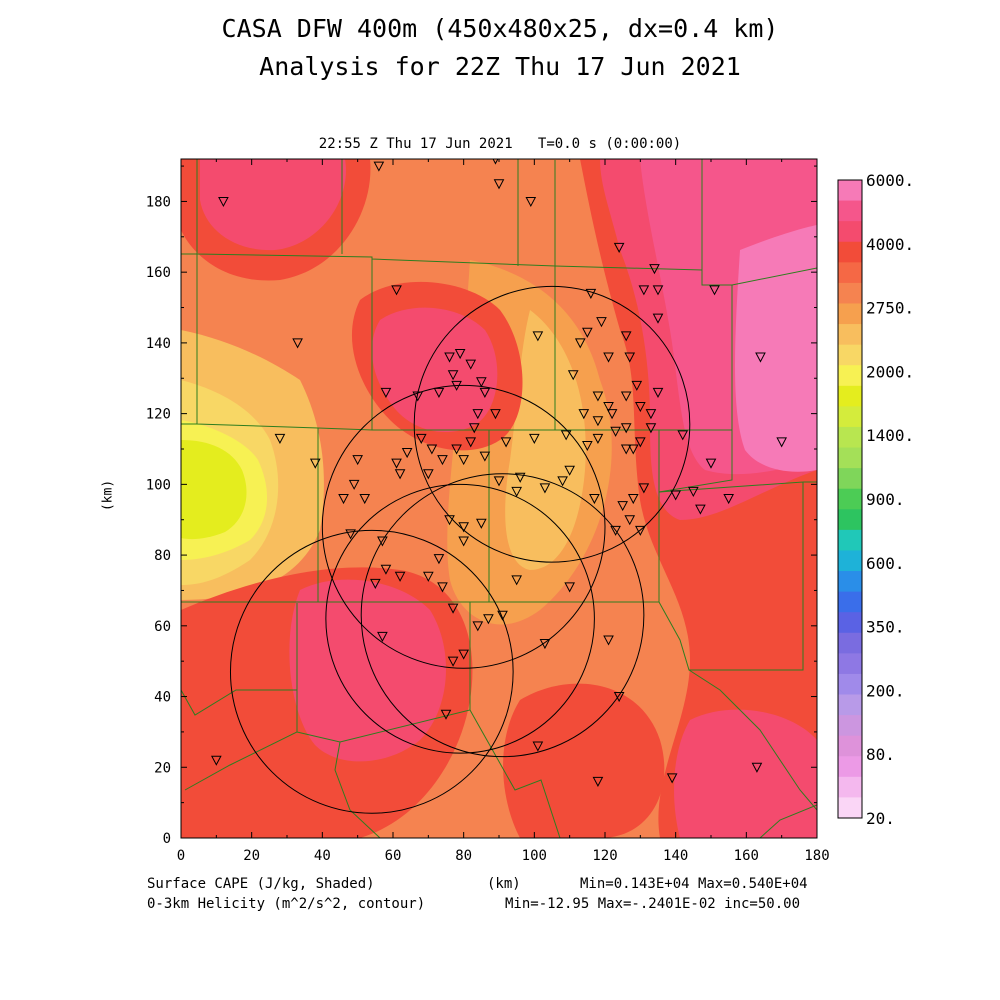  I want to click on x-tick-label: 140, so click(675, 856).